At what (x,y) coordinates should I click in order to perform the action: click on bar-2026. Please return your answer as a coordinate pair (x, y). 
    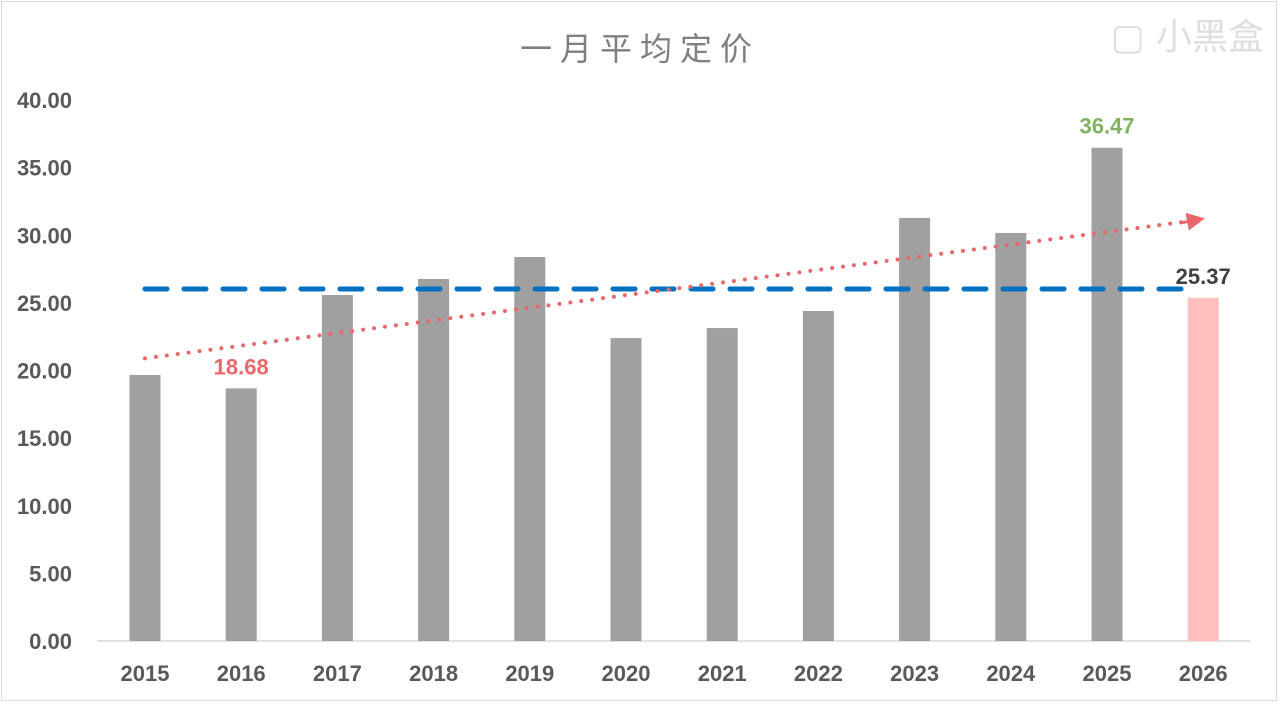
    Looking at the image, I should click on (1203, 469).